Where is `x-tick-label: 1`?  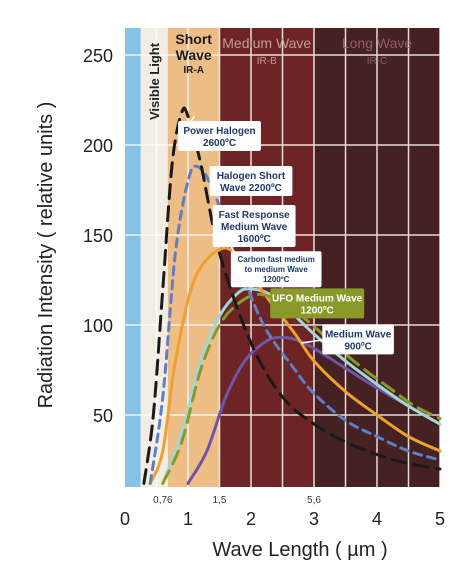
x-tick-label: 1 is located at coordinates (188, 519).